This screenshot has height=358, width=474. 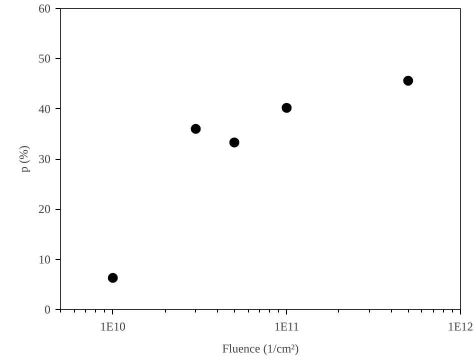 What do you see at coordinates (260, 349) in the screenshot?
I see `x-axis-title: Fluence (1/cm²)` at bounding box center [260, 349].